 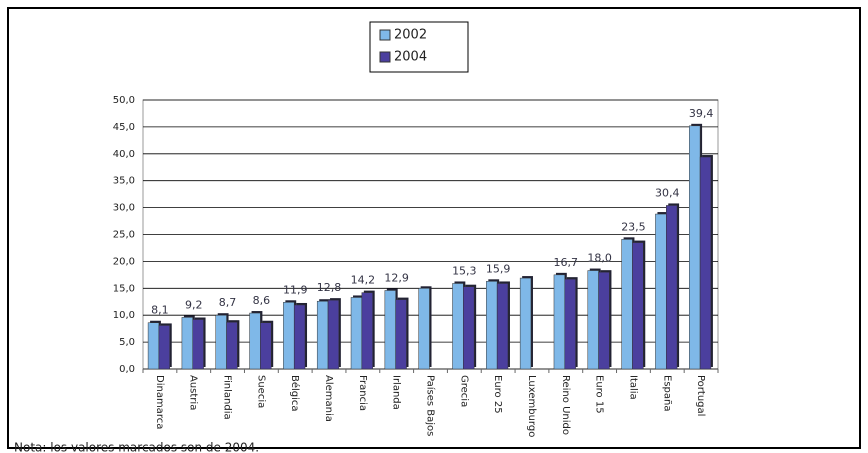 I want to click on legend-label: 2002, so click(x=410, y=35).